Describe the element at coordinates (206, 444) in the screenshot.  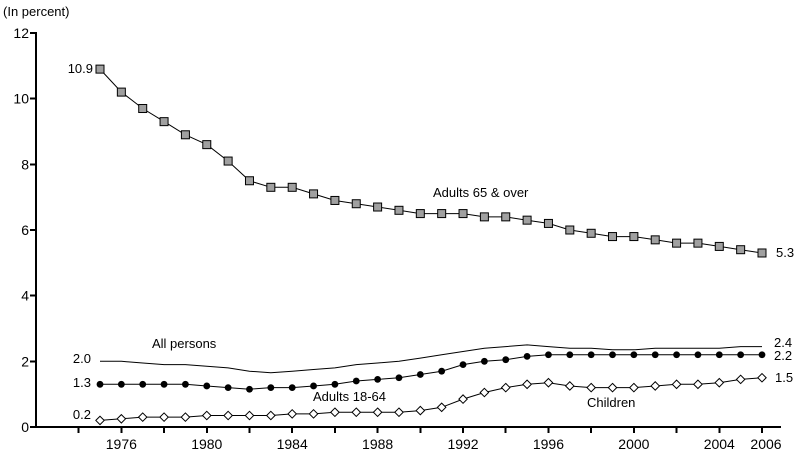
I see `x-tick-label: 1980` at that location.